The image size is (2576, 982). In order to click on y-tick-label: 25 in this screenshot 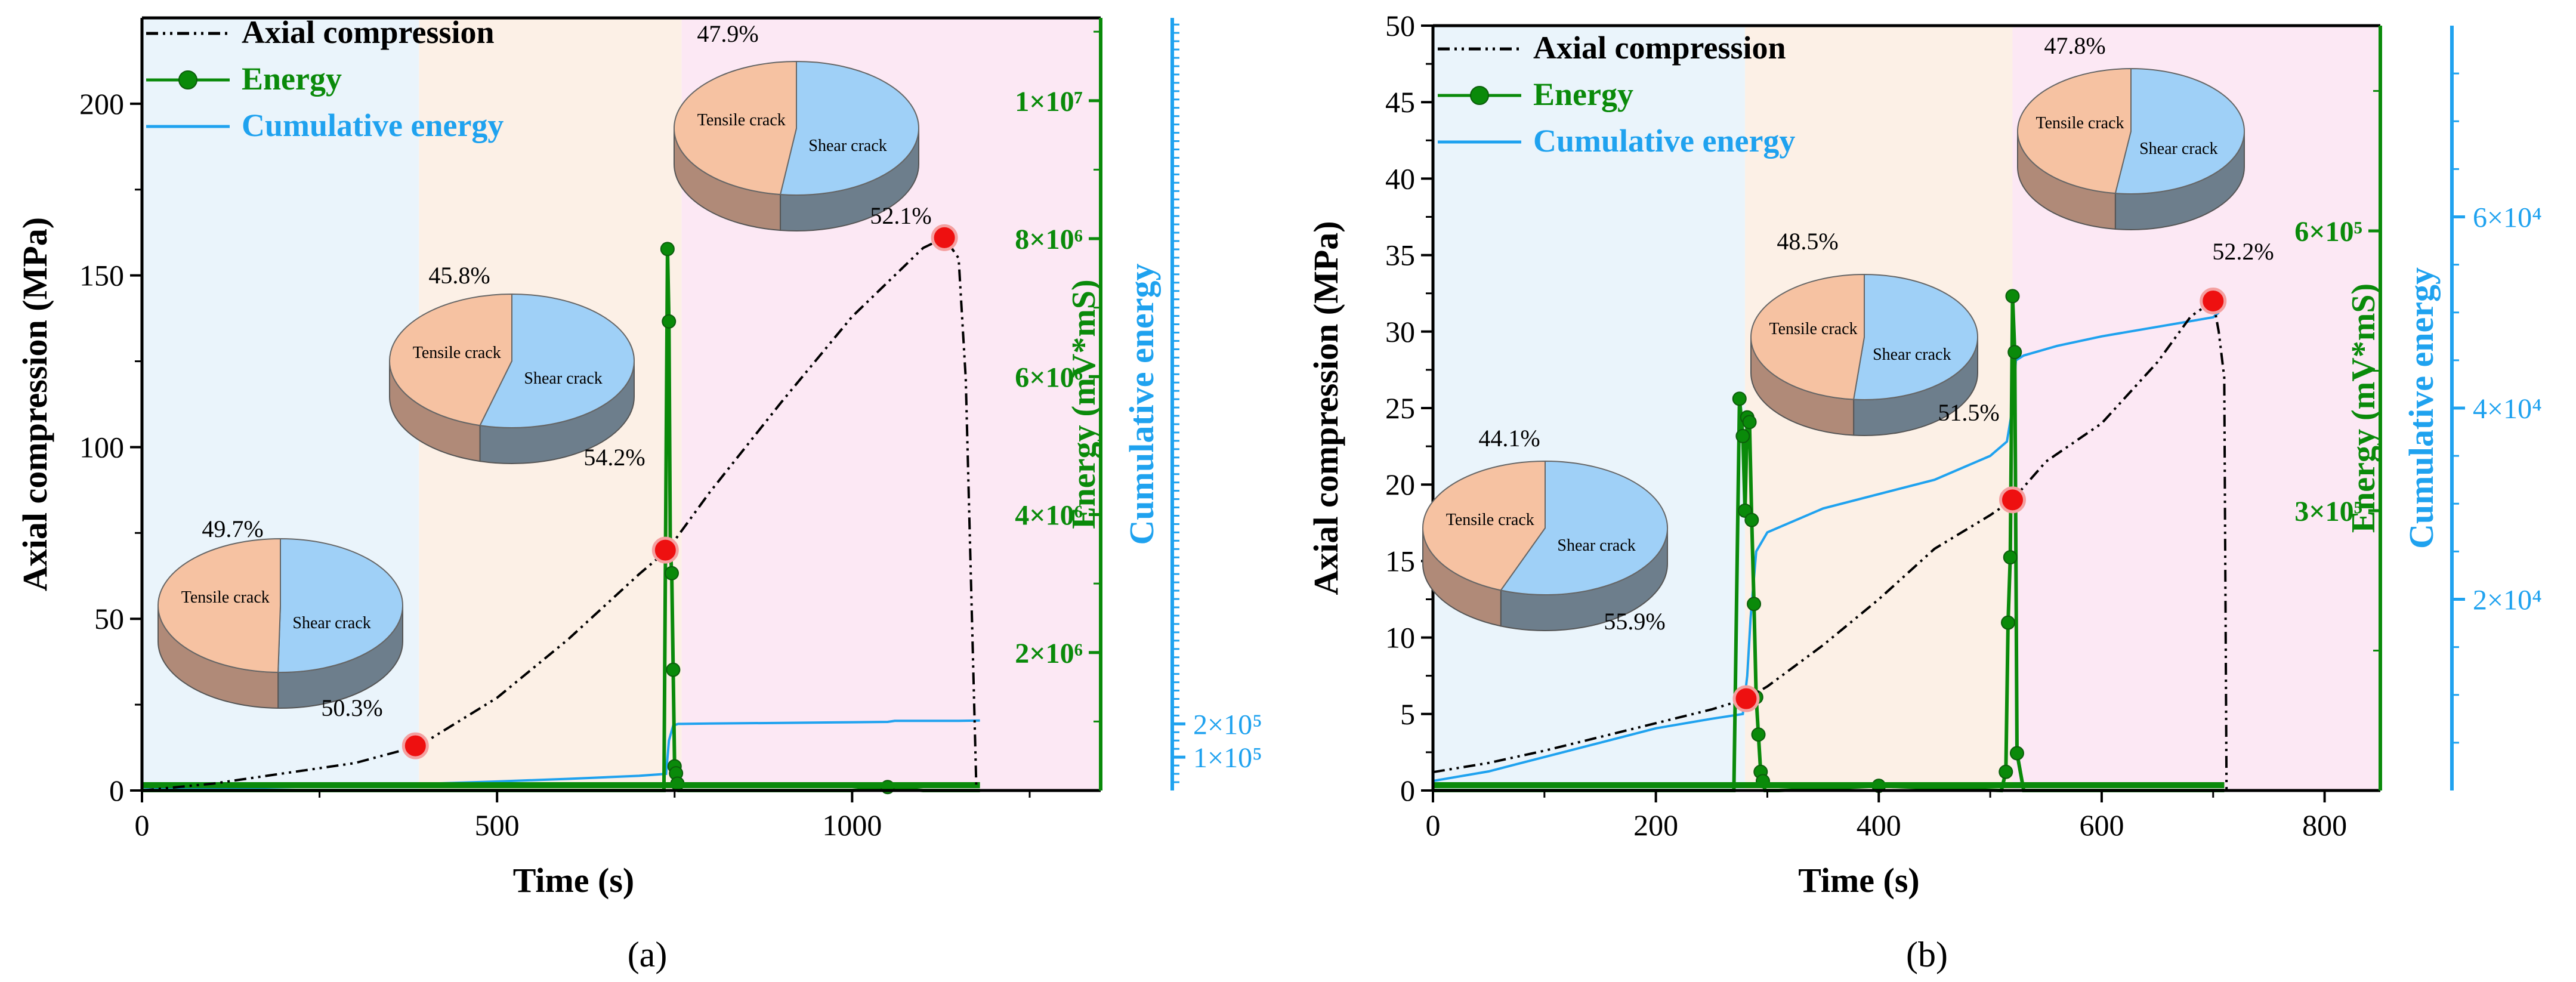, I will do `click(1400, 408)`.